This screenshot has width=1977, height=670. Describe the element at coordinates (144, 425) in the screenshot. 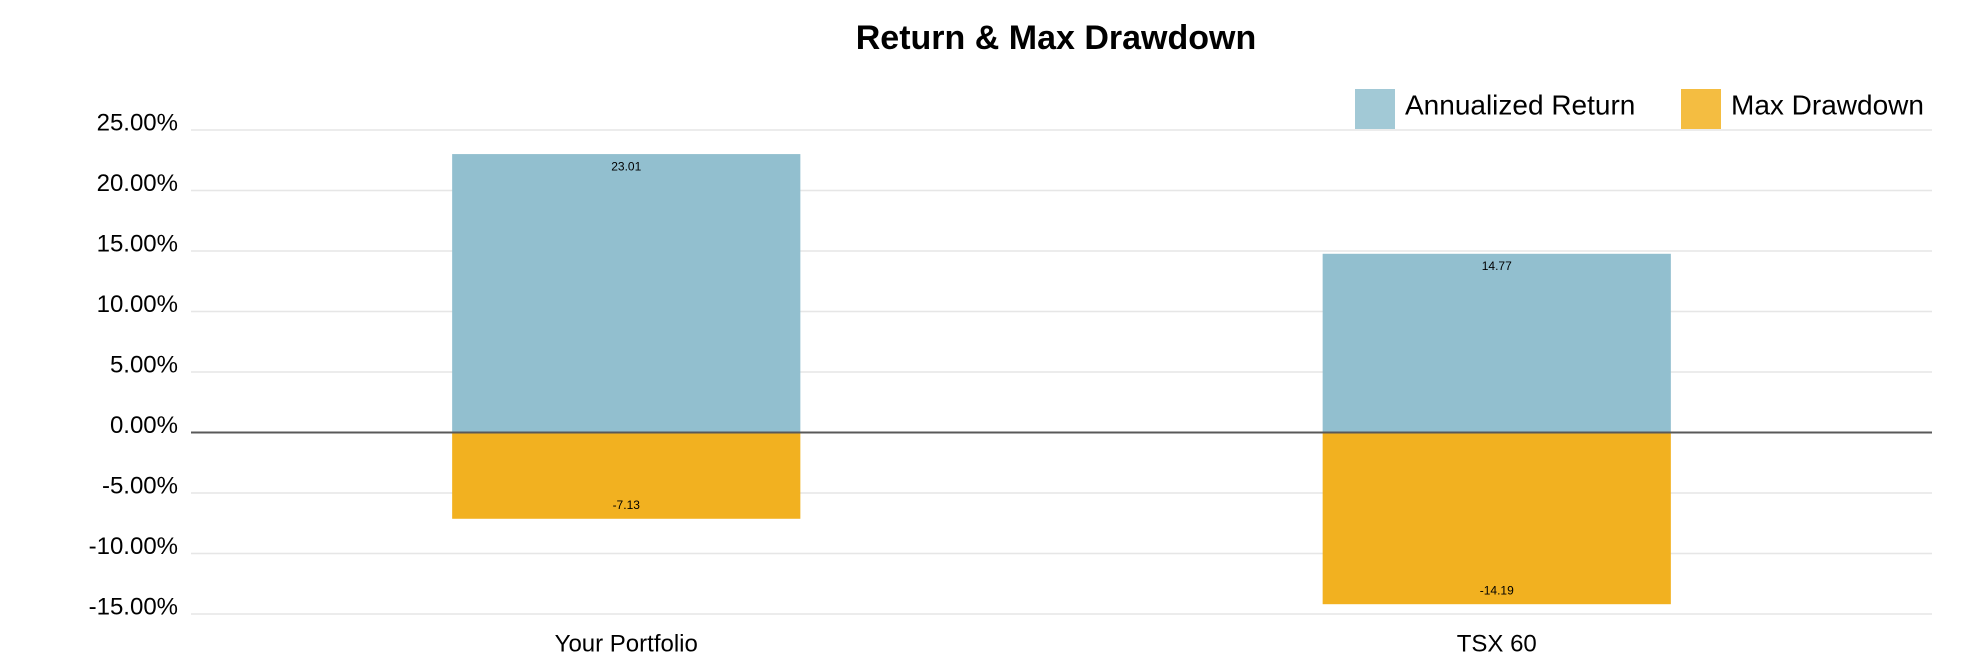

I see `y-tick-label: 0.00%` at that location.